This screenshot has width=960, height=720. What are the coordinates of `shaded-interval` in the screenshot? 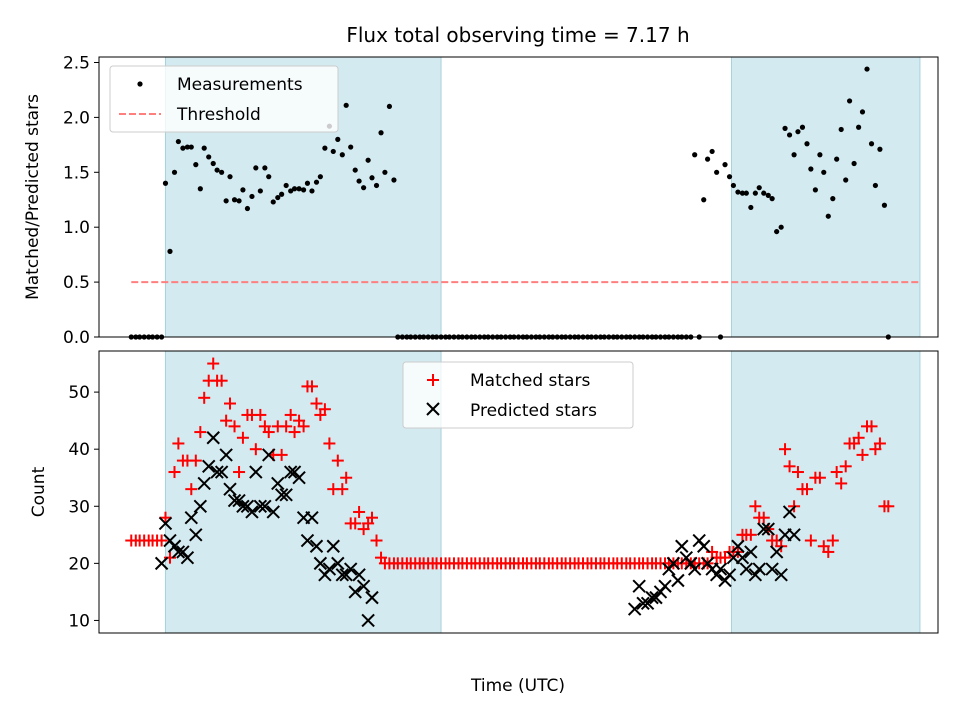 It's located at (825, 492).